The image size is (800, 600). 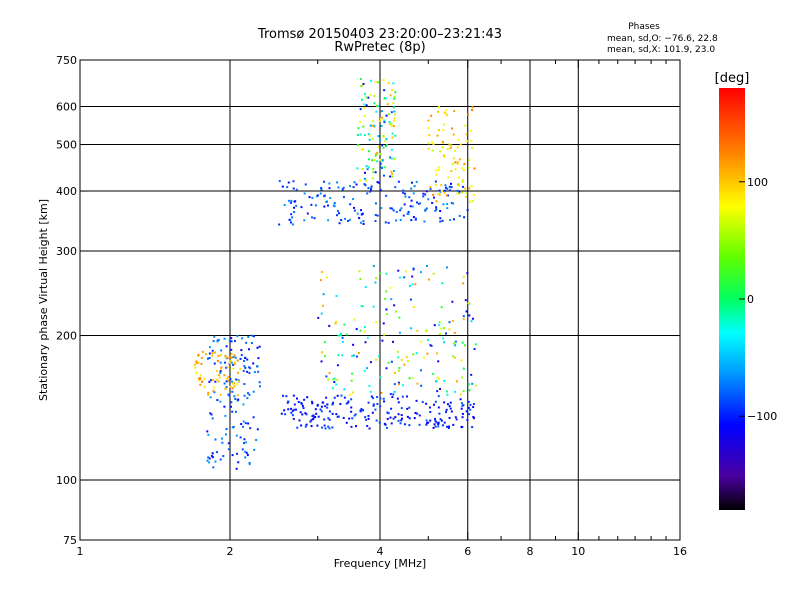 I want to click on y-tick-label: 750, so click(x=66, y=60).